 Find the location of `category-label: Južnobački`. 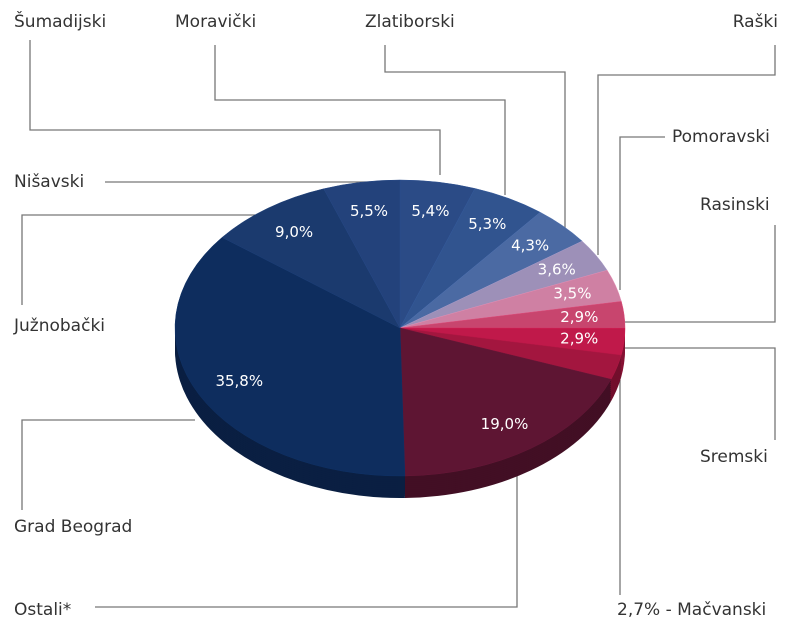

category-label: Južnobački is located at coordinates (59, 326).